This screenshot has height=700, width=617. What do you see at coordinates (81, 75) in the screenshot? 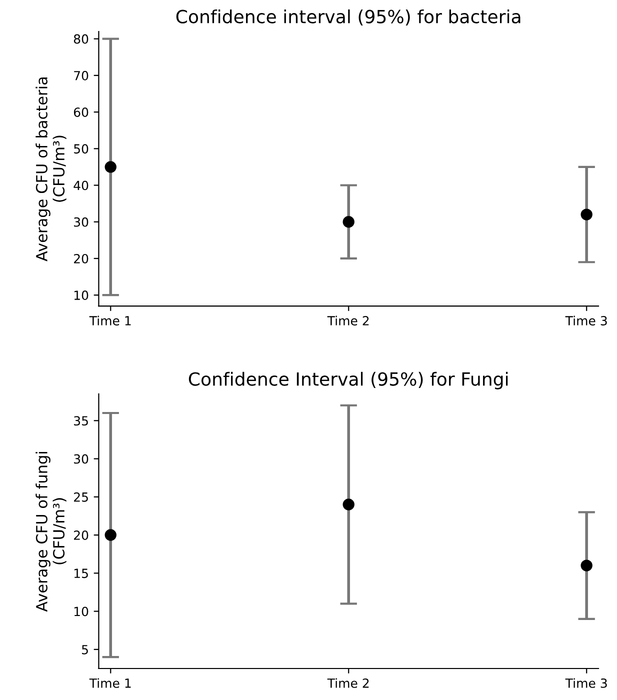
I see `y-tick-label: 70` at bounding box center [81, 75].